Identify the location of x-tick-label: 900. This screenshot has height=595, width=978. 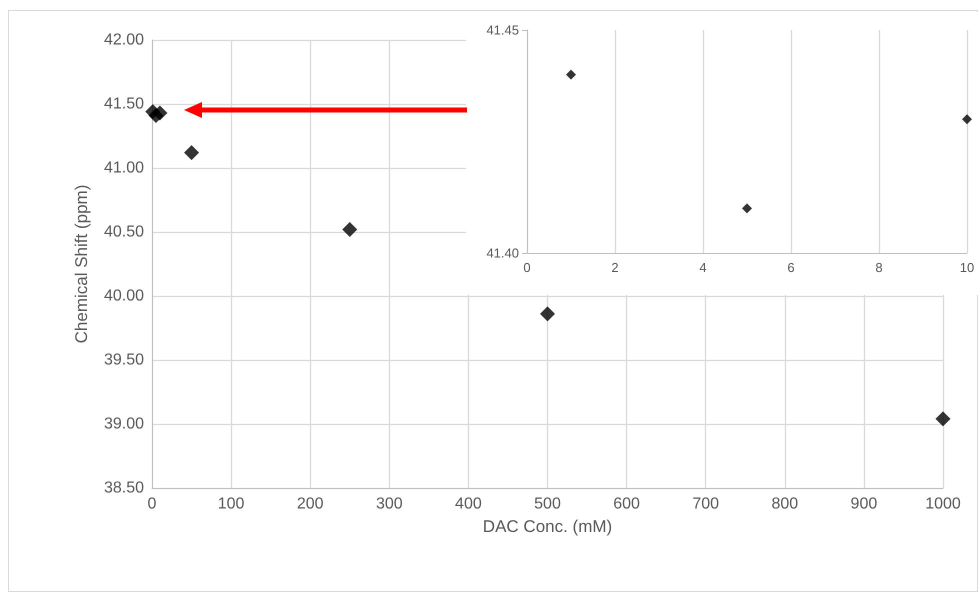
(864, 504).